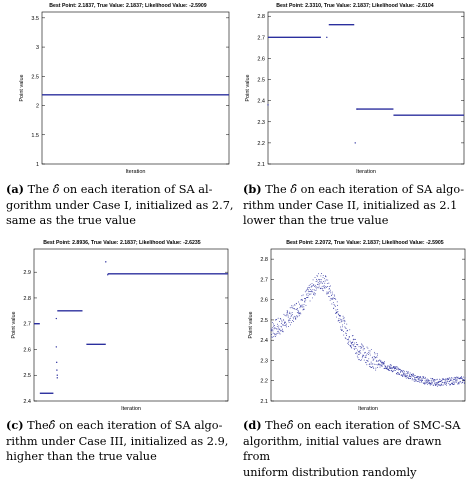  What do you see at coordinates (15, 189) in the screenshot?
I see `caption-label: (a)` at bounding box center [15, 189].